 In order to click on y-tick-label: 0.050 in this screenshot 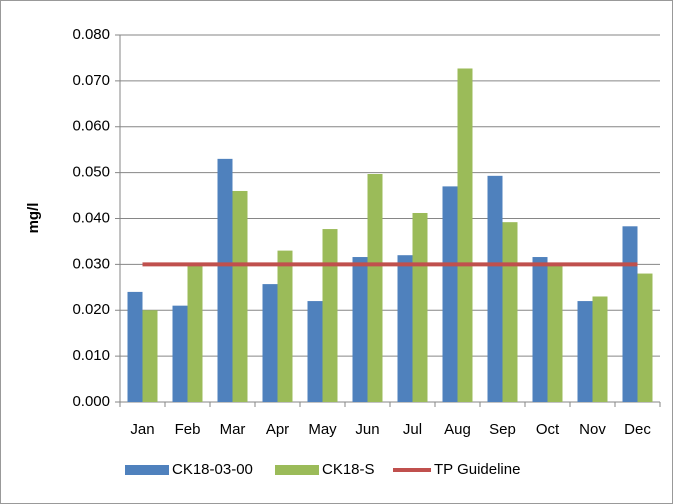, I will do `click(91, 172)`.